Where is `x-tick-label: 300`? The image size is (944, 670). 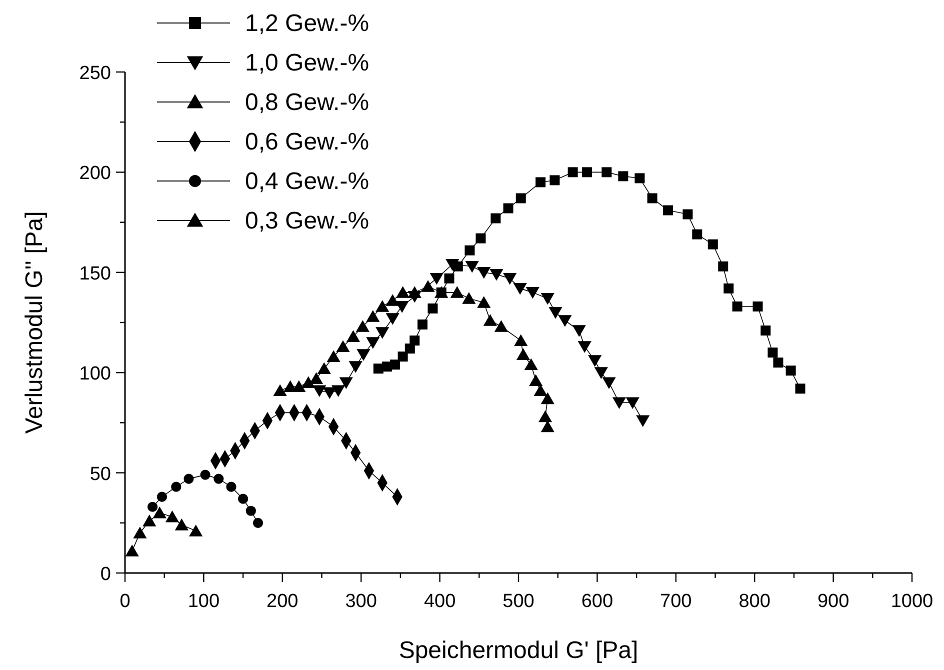
x-tick-label: 300 is located at coordinates (361, 601).